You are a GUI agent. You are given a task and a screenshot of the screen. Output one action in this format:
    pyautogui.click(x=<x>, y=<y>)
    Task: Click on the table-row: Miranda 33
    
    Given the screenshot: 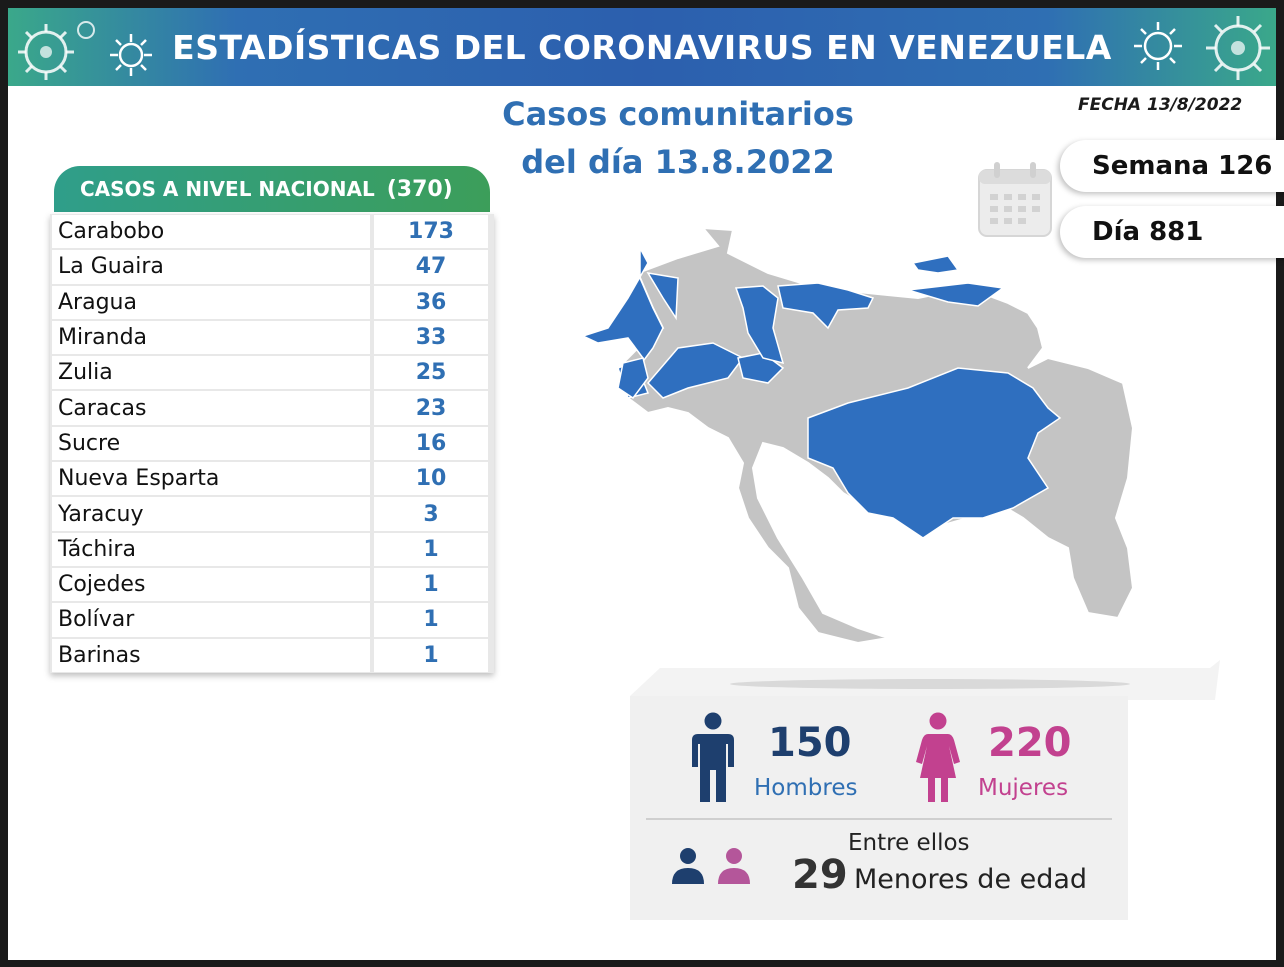 What is the action you would take?
    pyautogui.click(x=272, y=337)
    